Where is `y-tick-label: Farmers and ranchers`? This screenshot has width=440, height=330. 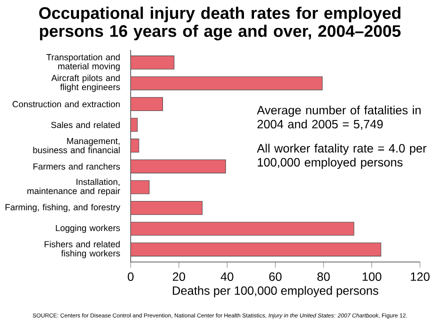
y-tick-label: Farmers and ranchers is located at coordinates (76, 166).